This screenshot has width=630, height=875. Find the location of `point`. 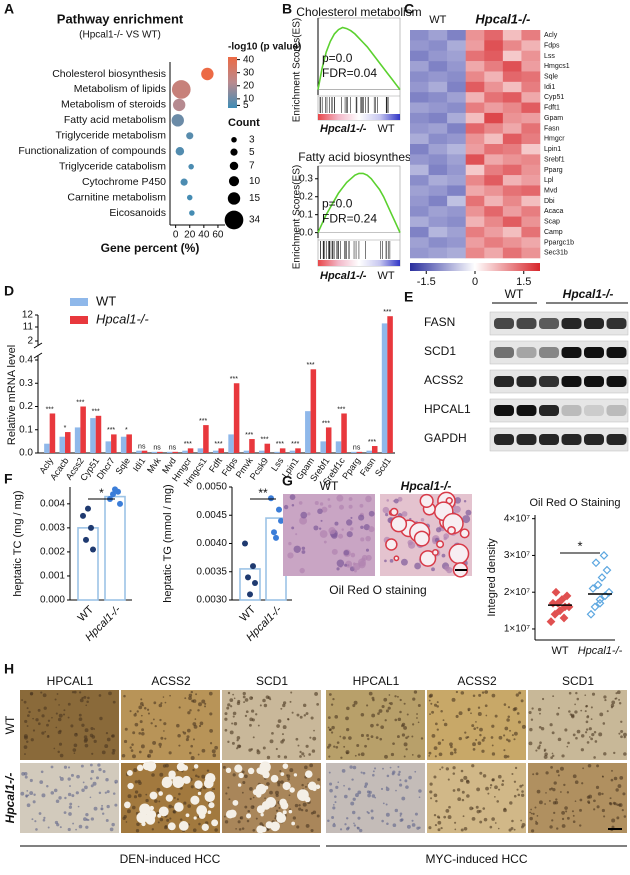

point is located at coordinates (86, 539).